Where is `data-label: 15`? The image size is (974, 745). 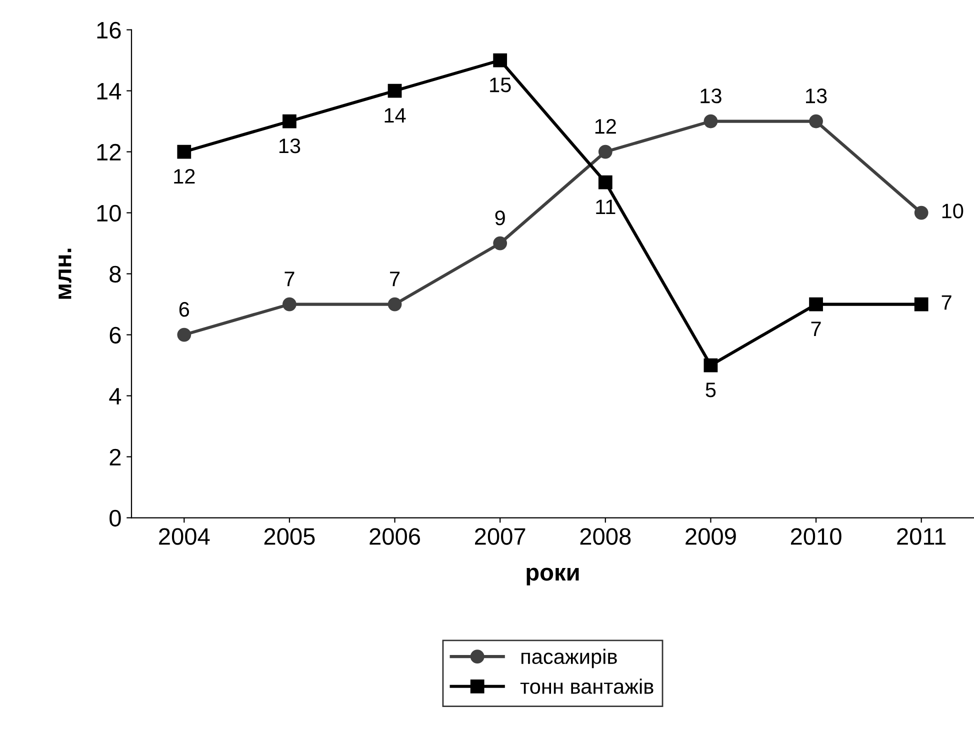 data-label: 15 is located at coordinates (500, 85).